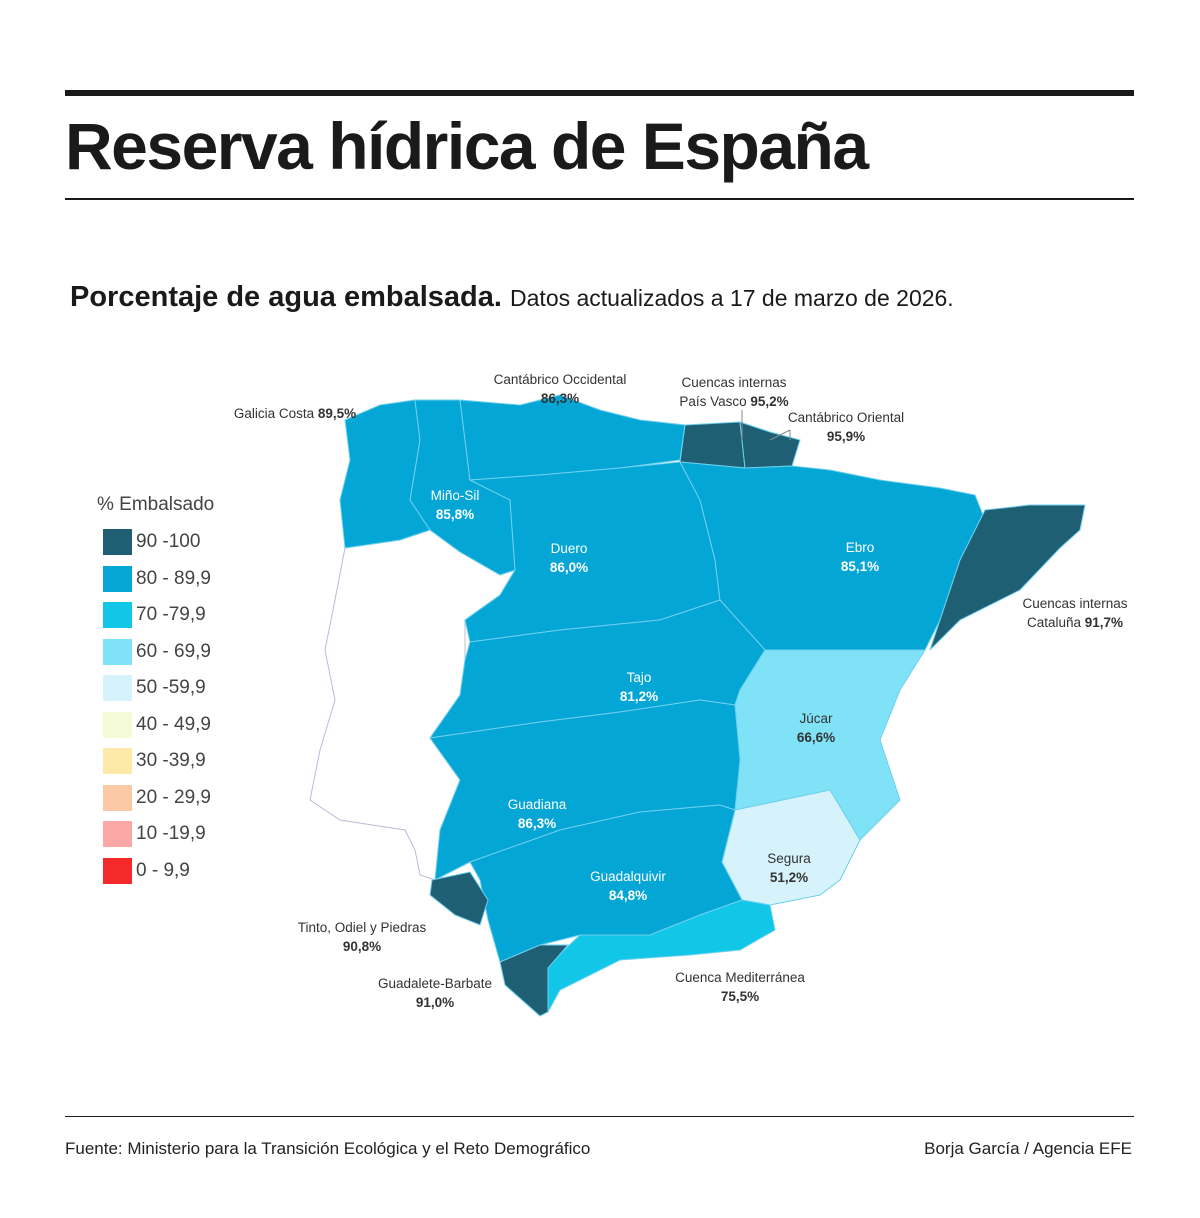 This screenshot has width=1200, height=1218. I want to click on legend-label: 20 - 29,9, so click(173, 797).